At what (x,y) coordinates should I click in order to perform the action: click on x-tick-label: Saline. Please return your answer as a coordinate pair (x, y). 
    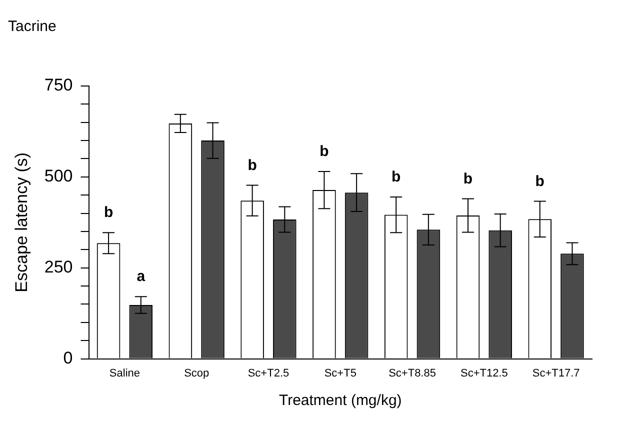
    Looking at the image, I should click on (124, 373).